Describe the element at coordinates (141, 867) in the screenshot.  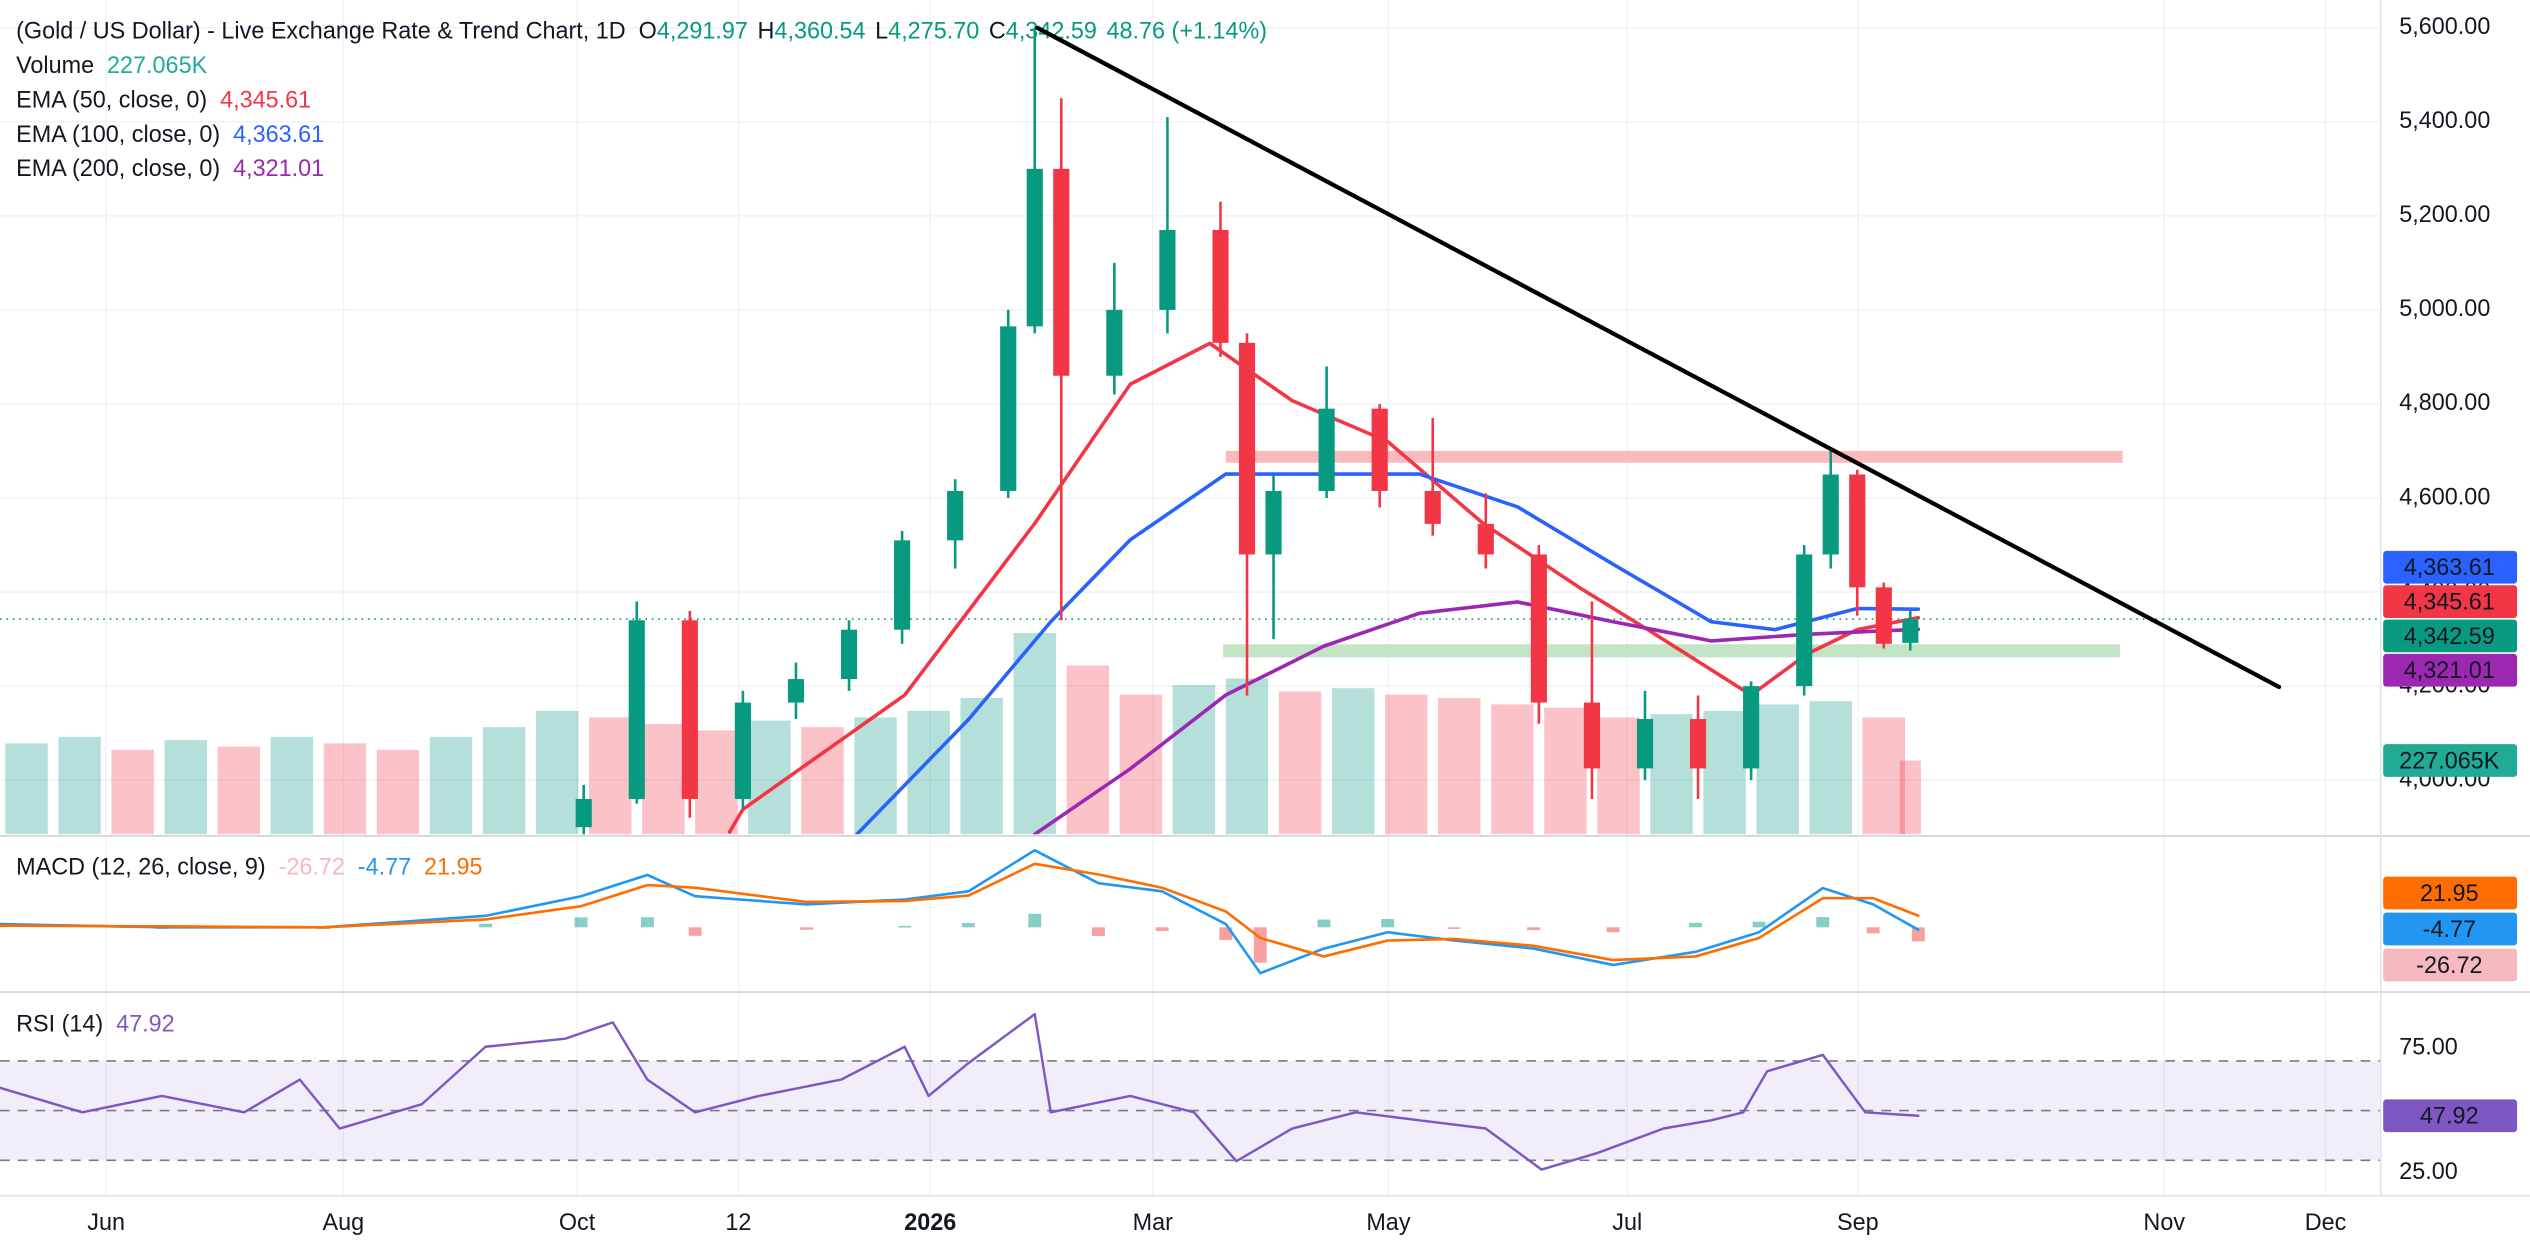
I see `legend-item: MACD (12, 26, close, 9)` at that location.